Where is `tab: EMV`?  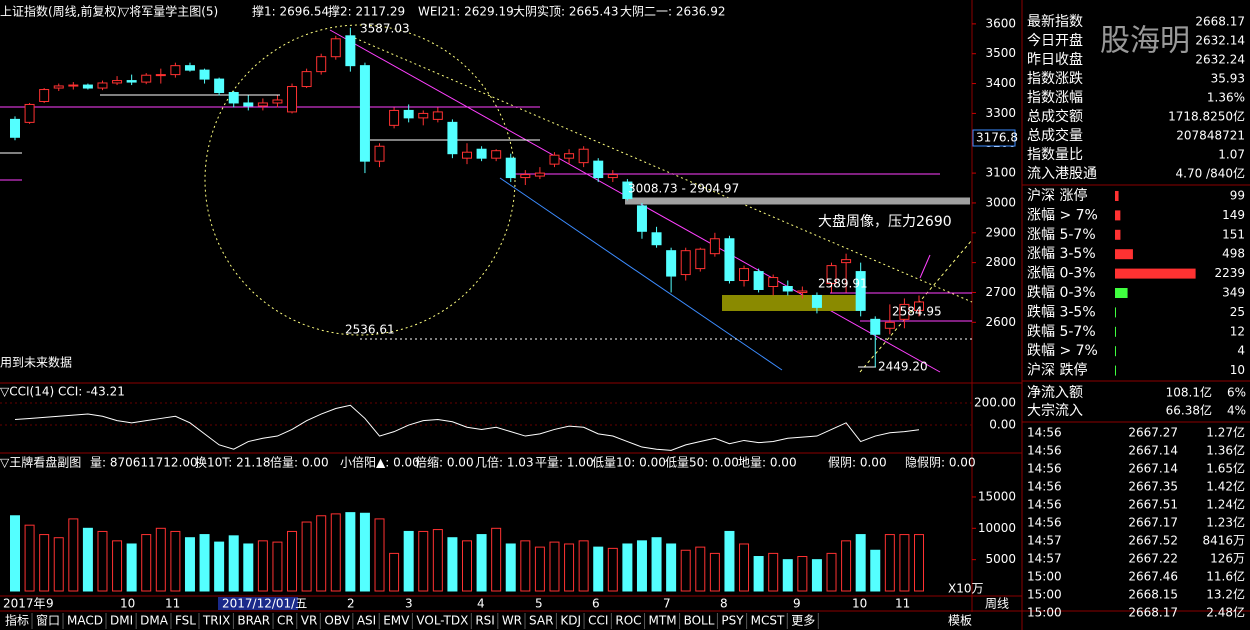
tab: EMV is located at coordinates (396, 621).